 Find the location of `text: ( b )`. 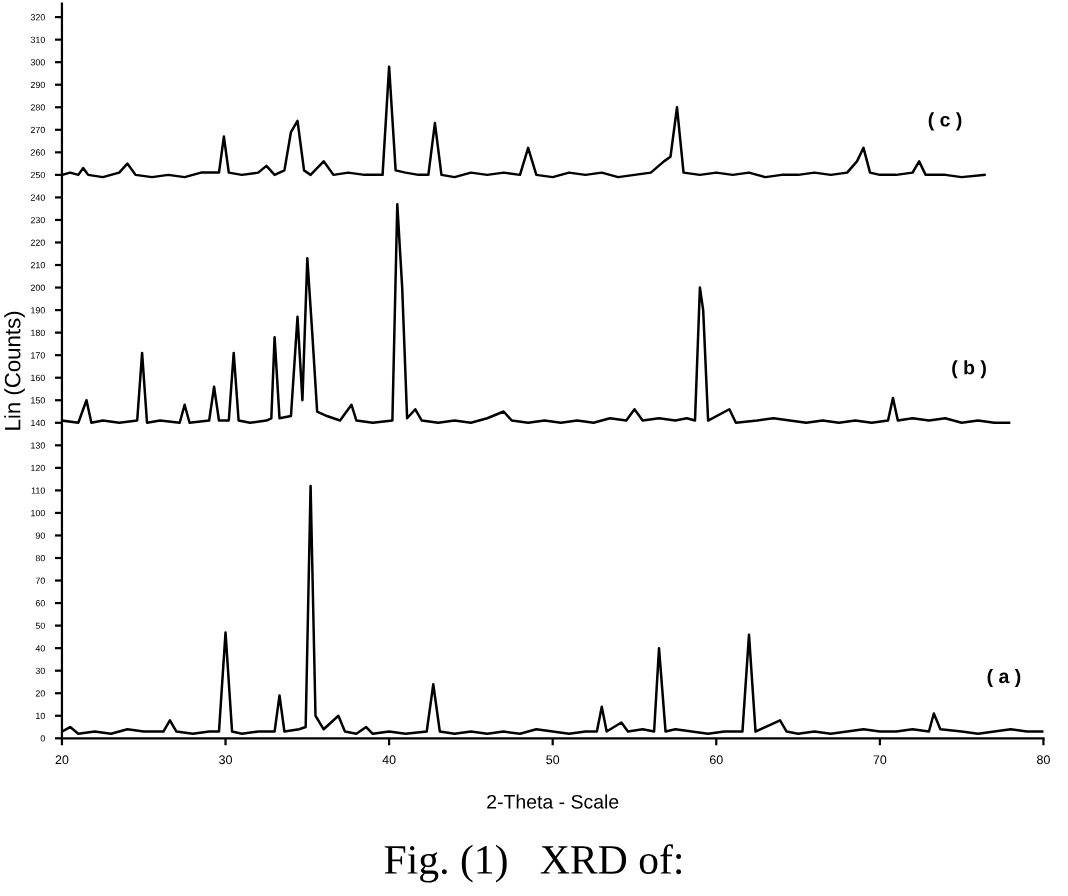

text: ( b ) is located at coordinates (969, 369).